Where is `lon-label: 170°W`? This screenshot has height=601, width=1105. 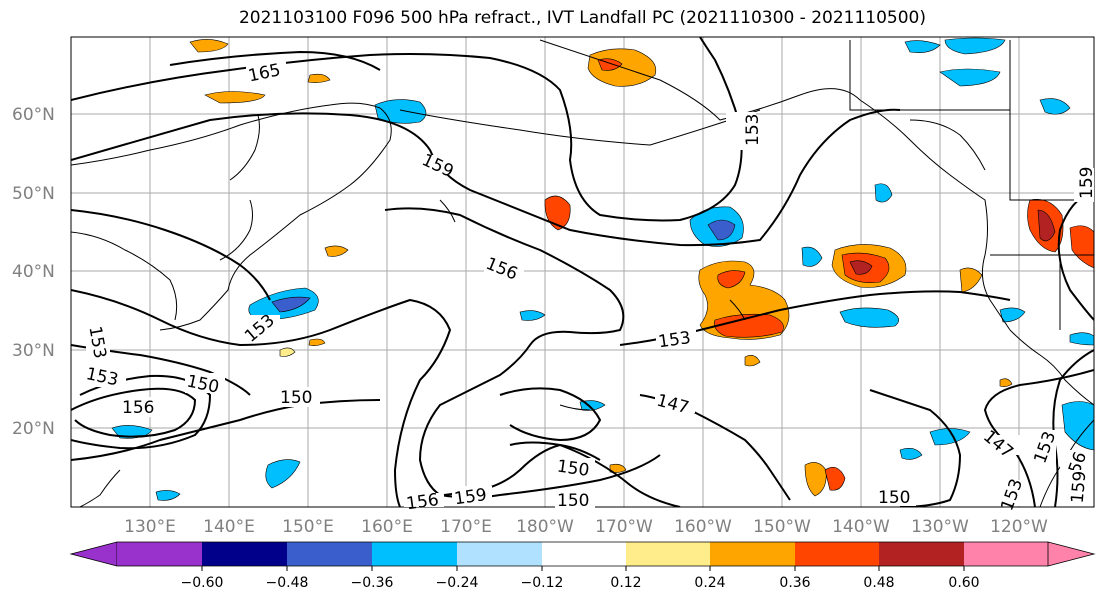
lon-label: 170°W is located at coordinates (624, 527).